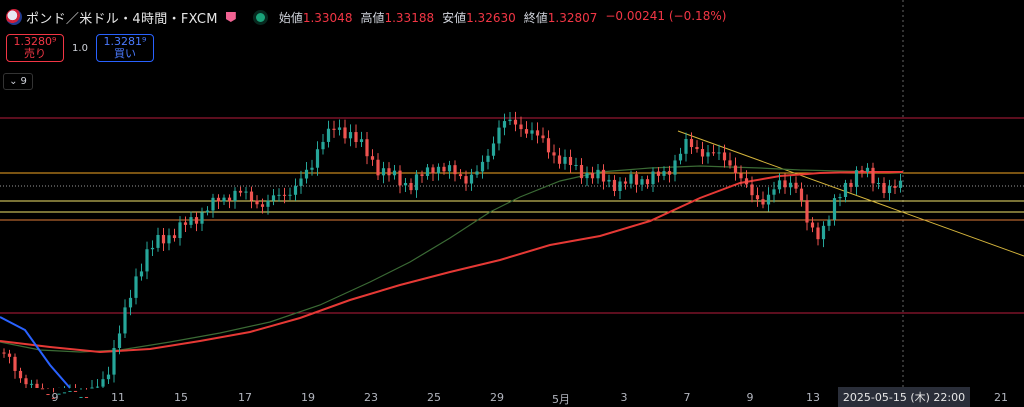 The width and height of the screenshot is (1024, 407). I want to click on symbol-title: ポンド／米ドル・4時間・FXCM, so click(122, 19).